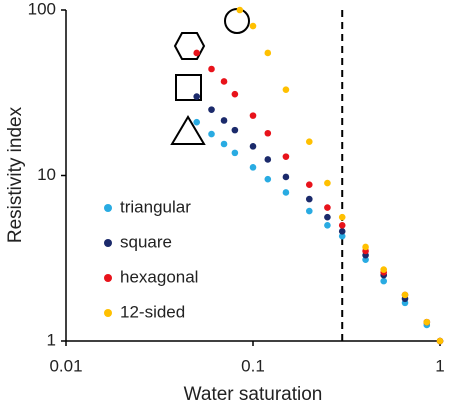 This screenshot has height=408, width=474. I want to click on triangle-icon, so click(188, 130).